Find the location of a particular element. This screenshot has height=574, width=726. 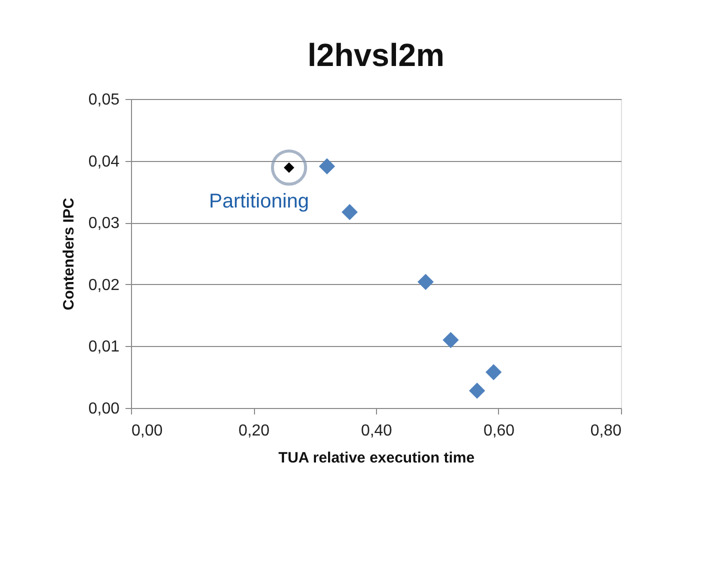

x-tick-label: 0,20 is located at coordinates (254, 431).